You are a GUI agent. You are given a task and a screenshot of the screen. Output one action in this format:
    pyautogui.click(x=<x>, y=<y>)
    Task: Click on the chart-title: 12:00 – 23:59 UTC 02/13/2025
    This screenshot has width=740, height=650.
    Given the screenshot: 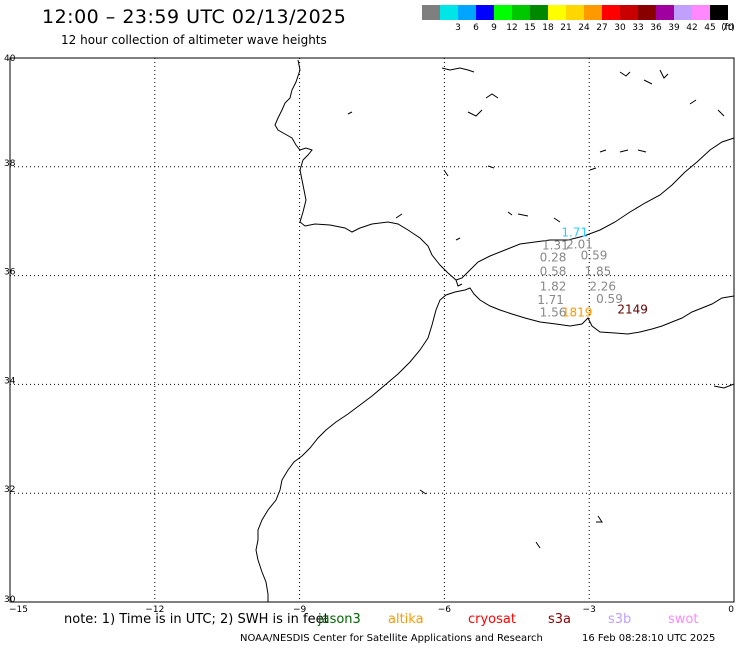 What is the action you would take?
    pyautogui.click(x=194, y=17)
    